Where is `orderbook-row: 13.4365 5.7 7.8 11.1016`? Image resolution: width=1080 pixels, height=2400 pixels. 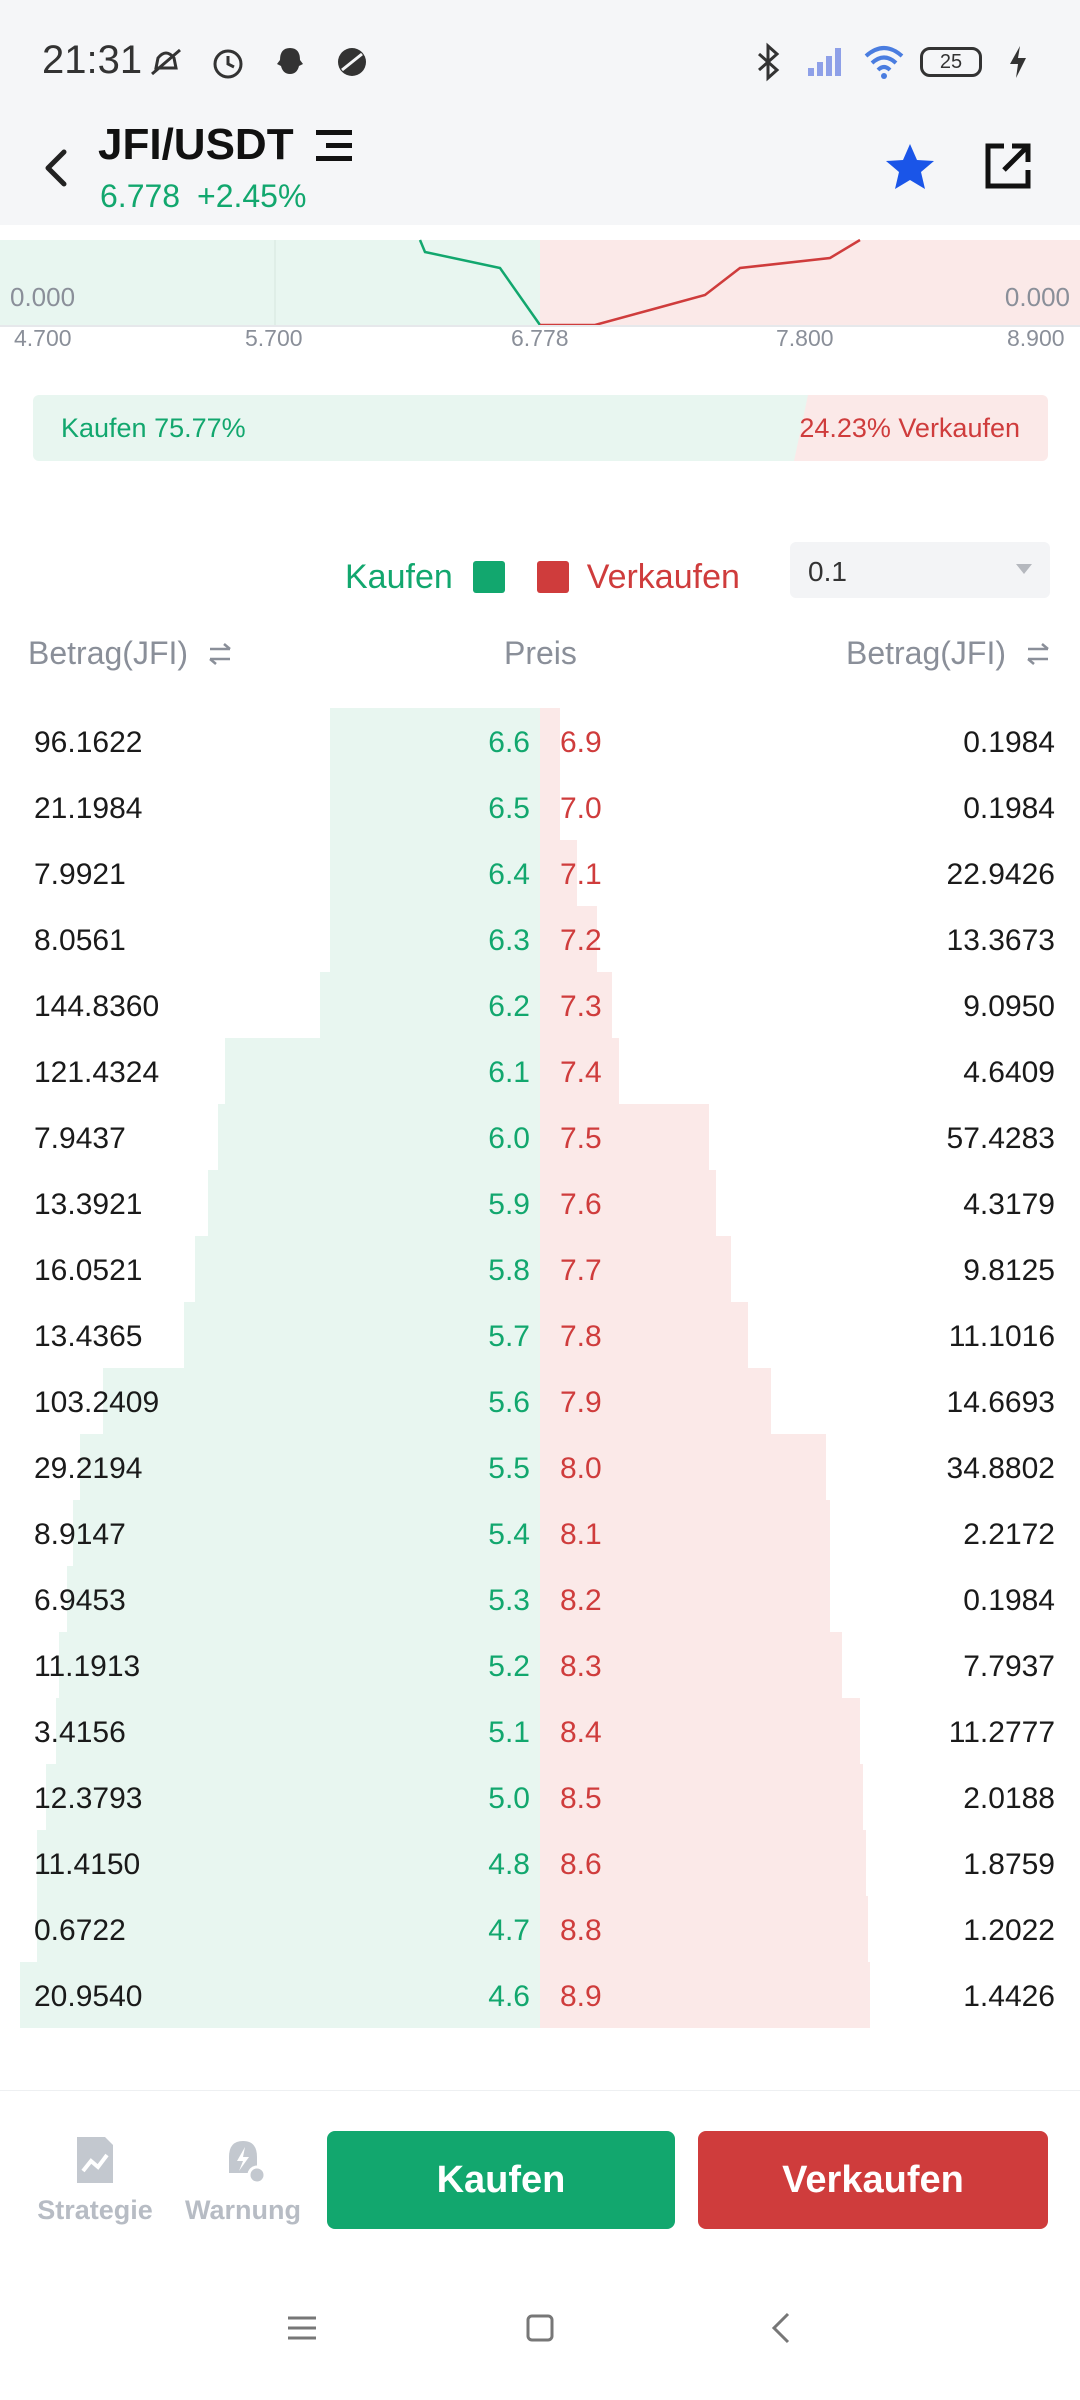
orderbook-row: 13.4365 5.7 7.8 11.1016 is located at coordinates (540, 1335).